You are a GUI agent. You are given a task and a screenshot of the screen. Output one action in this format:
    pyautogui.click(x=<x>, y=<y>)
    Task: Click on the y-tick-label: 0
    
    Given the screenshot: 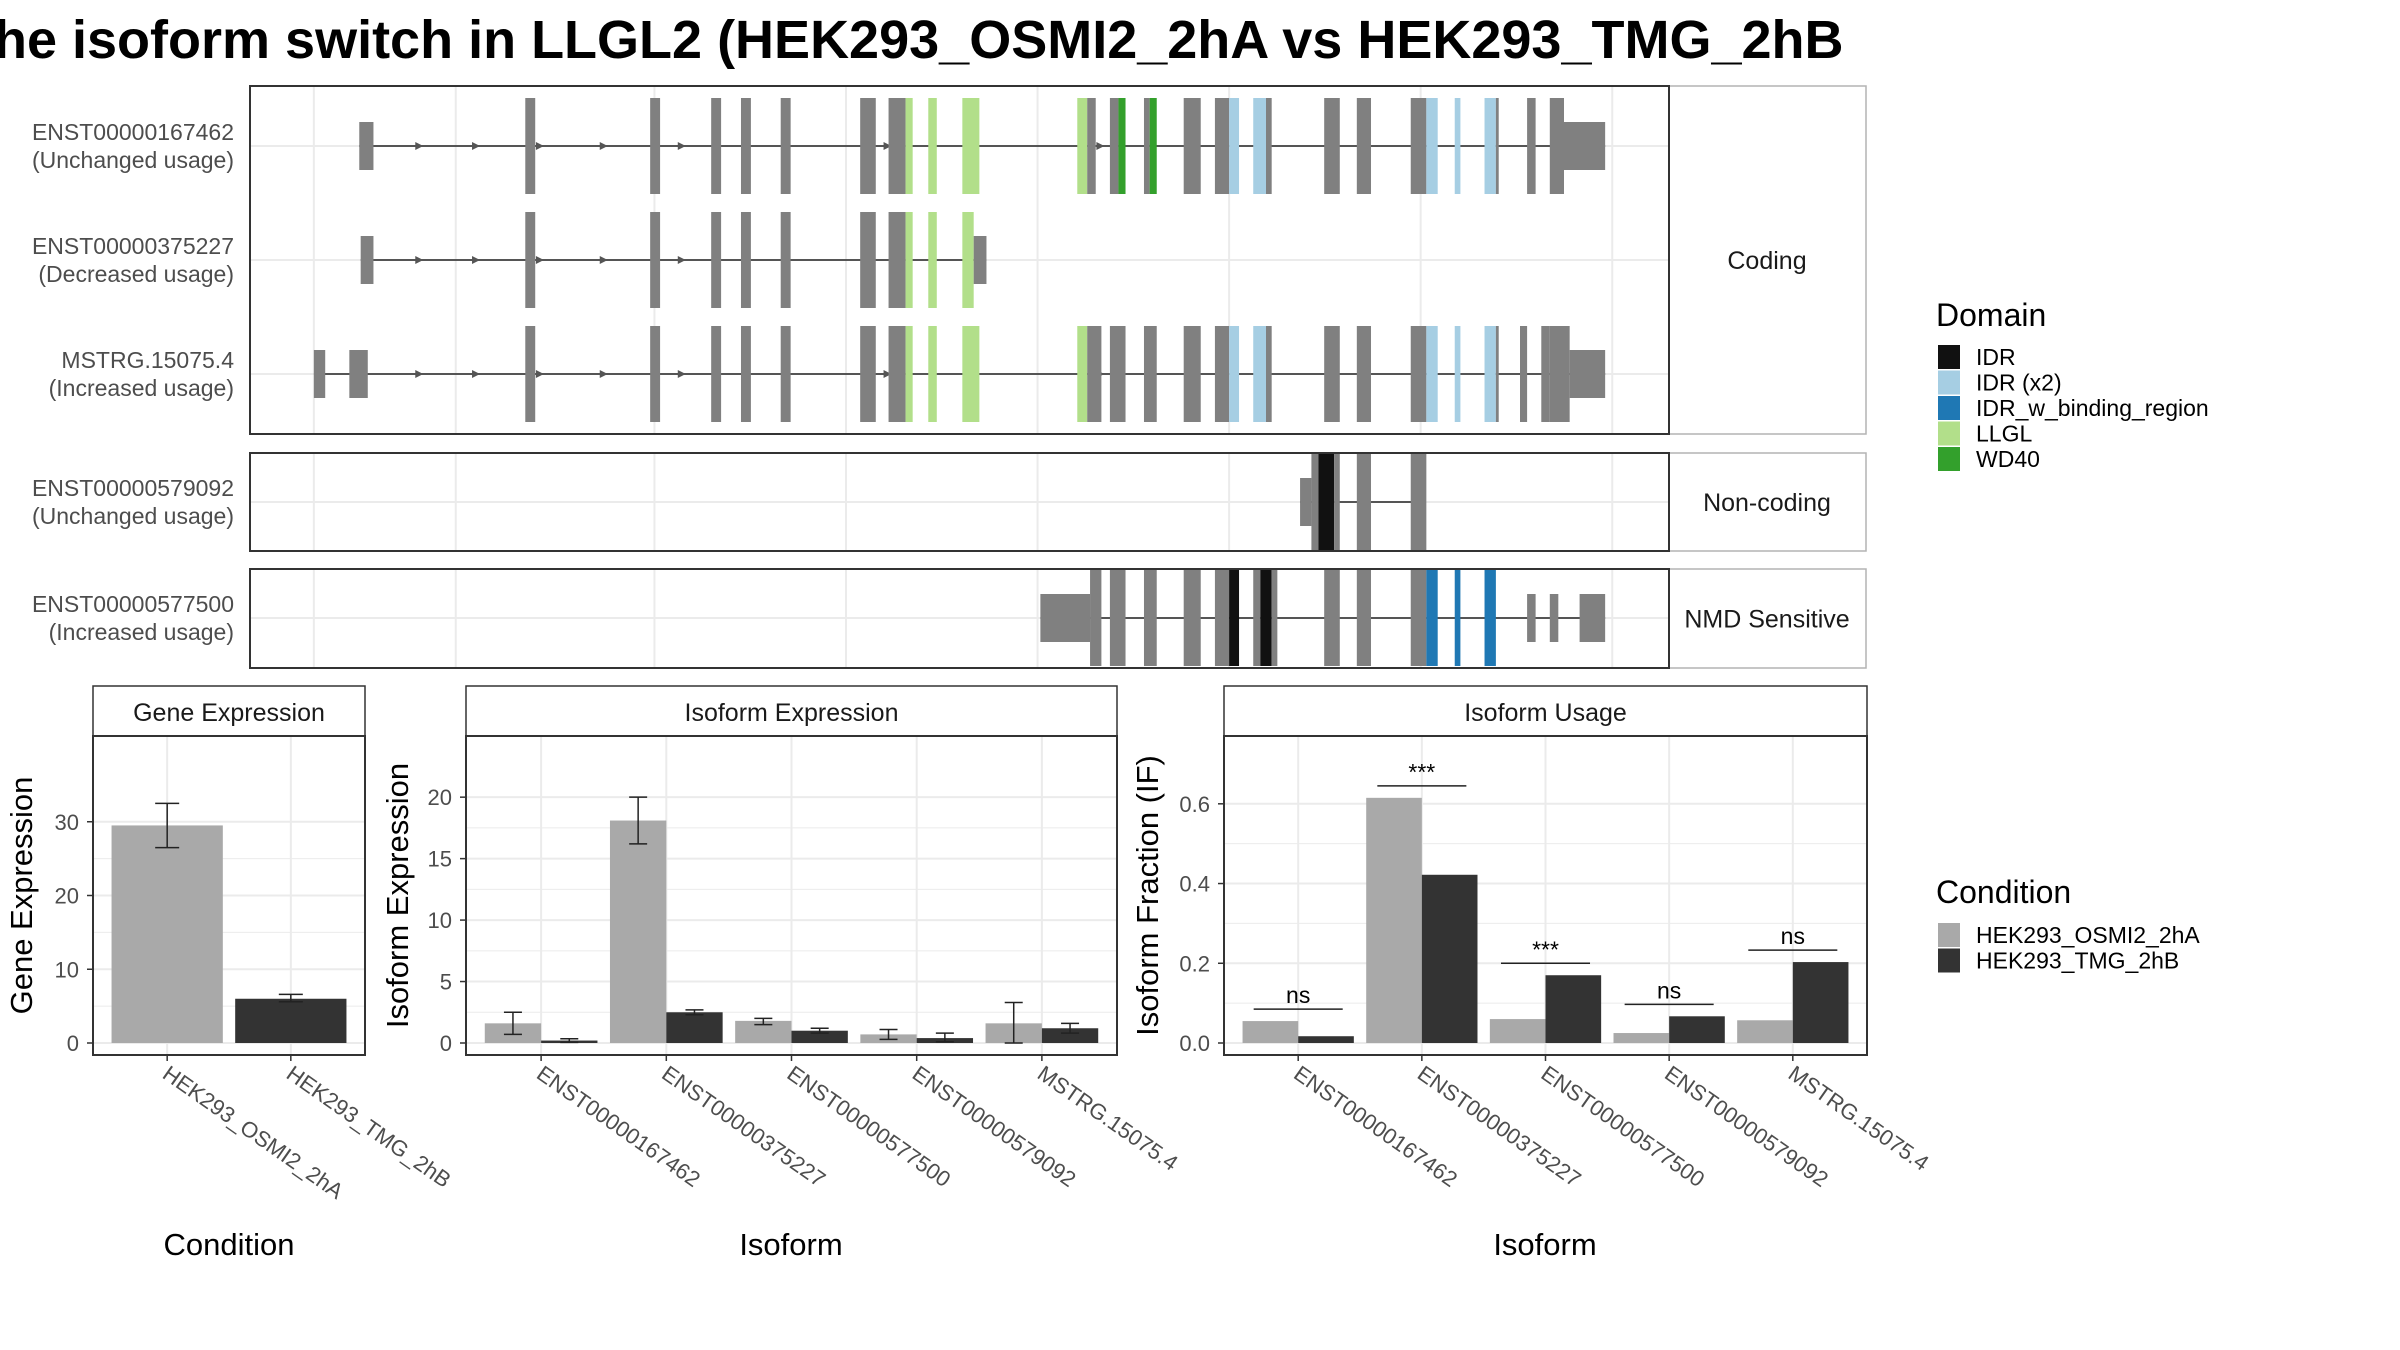 What is the action you would take?
    pyautogui.click(x=73, y=1043)
    